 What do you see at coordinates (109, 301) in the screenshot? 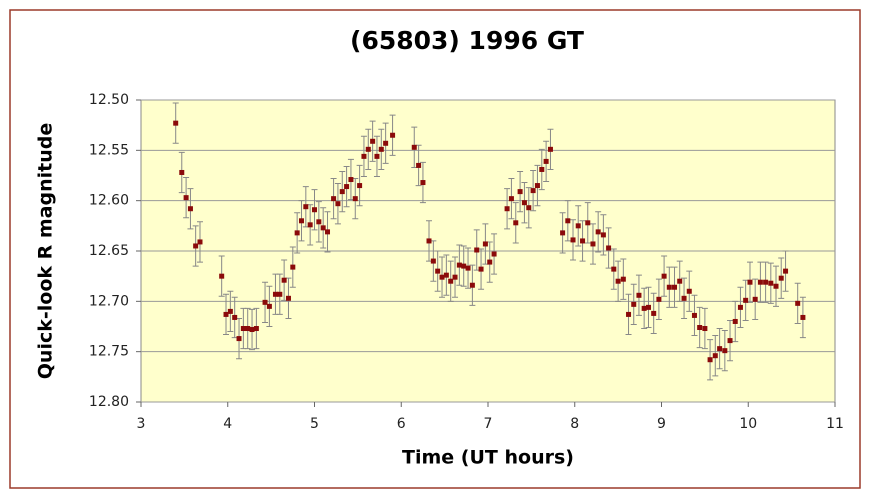
I see `y-tick-label: 12.70` at bounding box center [109, 301].